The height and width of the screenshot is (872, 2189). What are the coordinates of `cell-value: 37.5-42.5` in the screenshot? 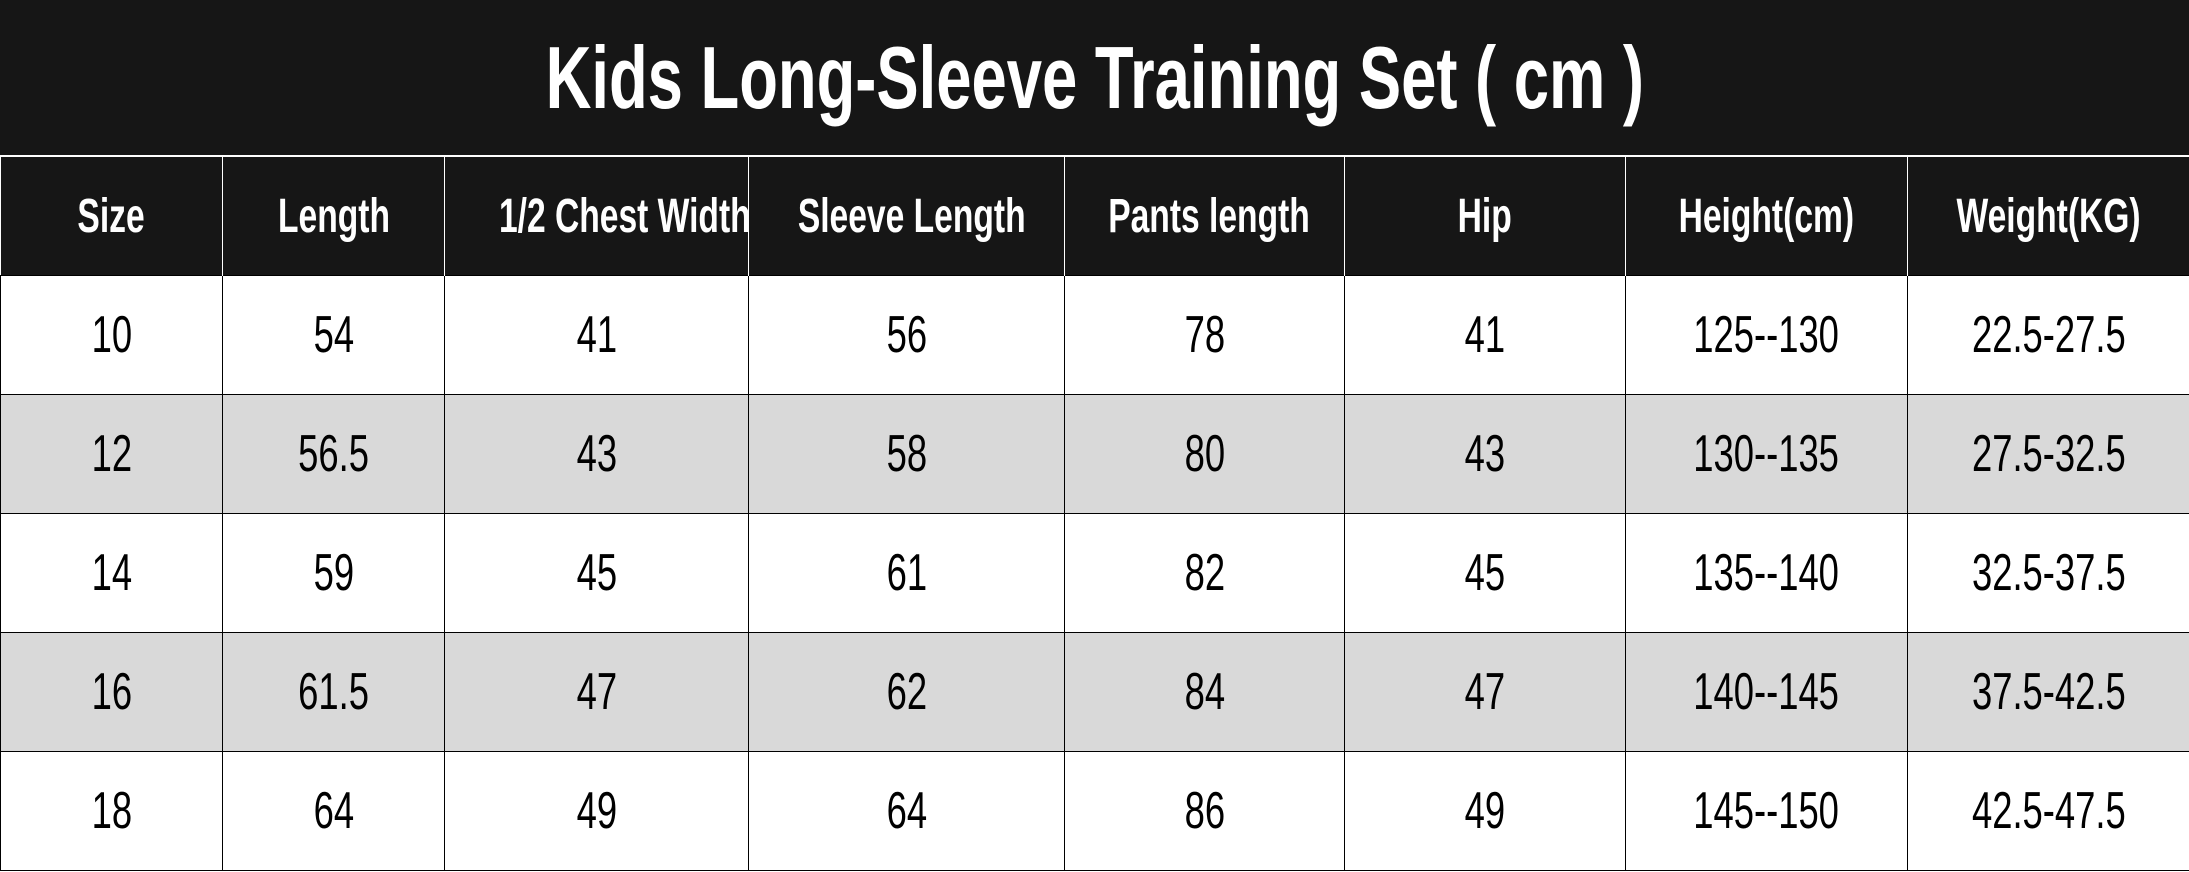 It's located at (2048, 692).